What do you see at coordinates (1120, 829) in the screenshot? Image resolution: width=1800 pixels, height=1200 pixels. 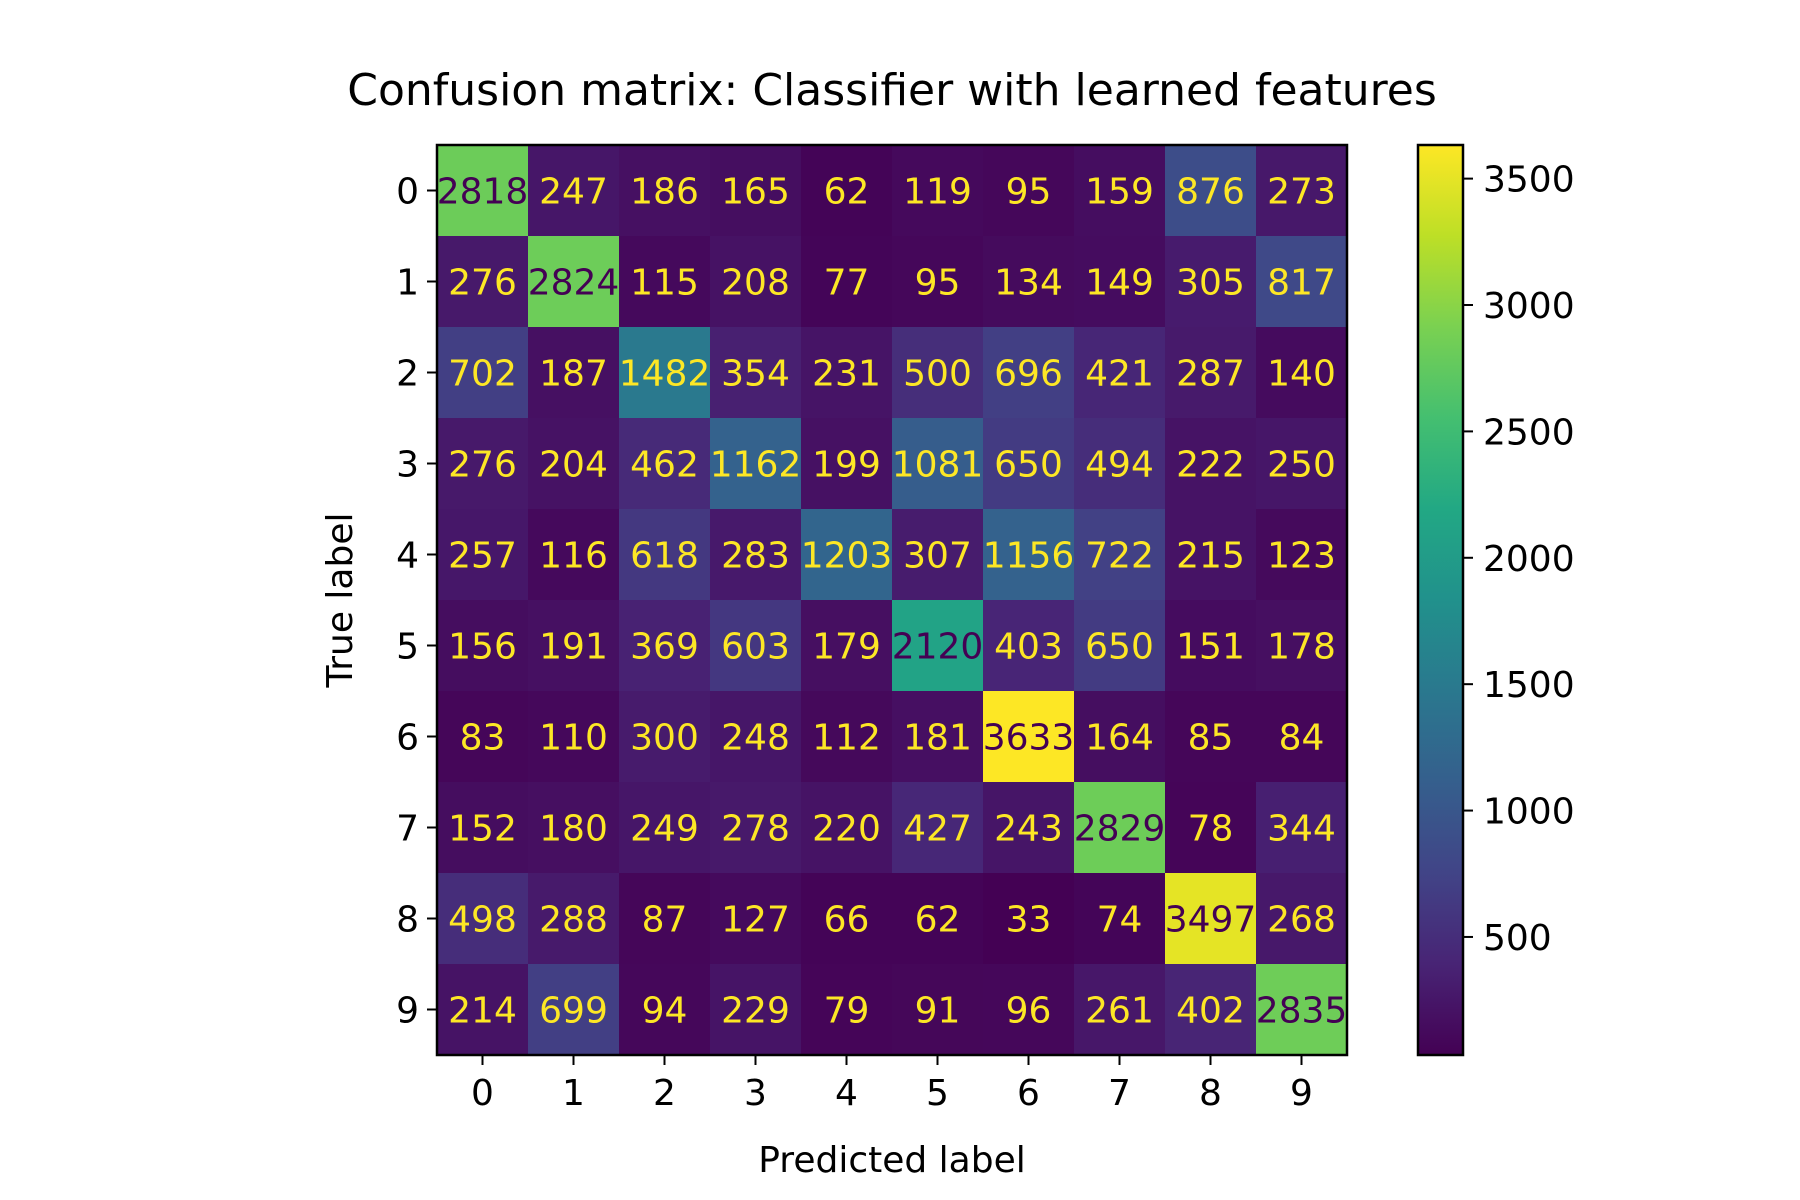 I see `cell-value-label: 2829` at bounding box center [1120, 829].